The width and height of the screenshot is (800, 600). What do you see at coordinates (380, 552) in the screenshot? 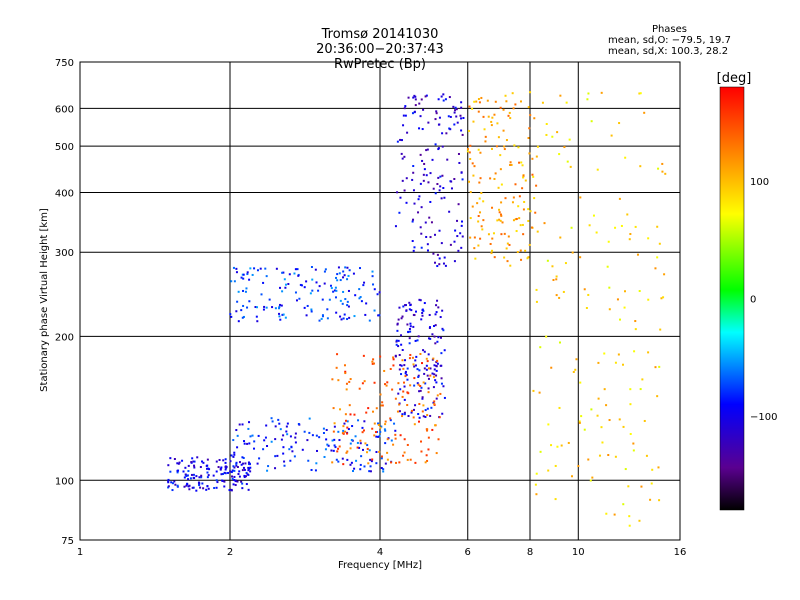
I see `x-tick-label: 4` at bounding box center [380, 552].